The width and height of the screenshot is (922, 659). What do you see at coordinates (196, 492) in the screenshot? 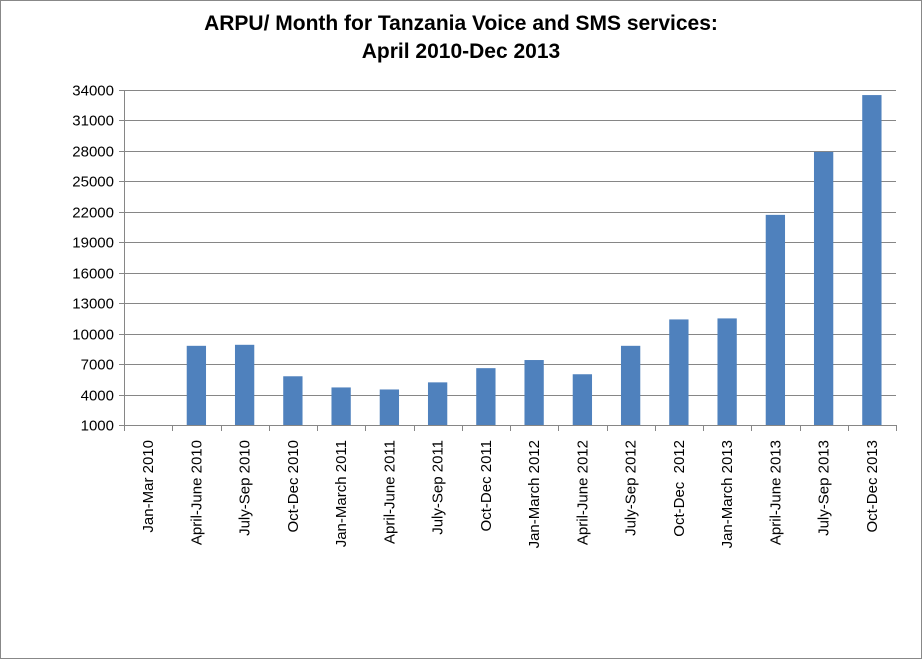
I see `x-tick-label: April-June 2010` at bounding box center [196, 492].